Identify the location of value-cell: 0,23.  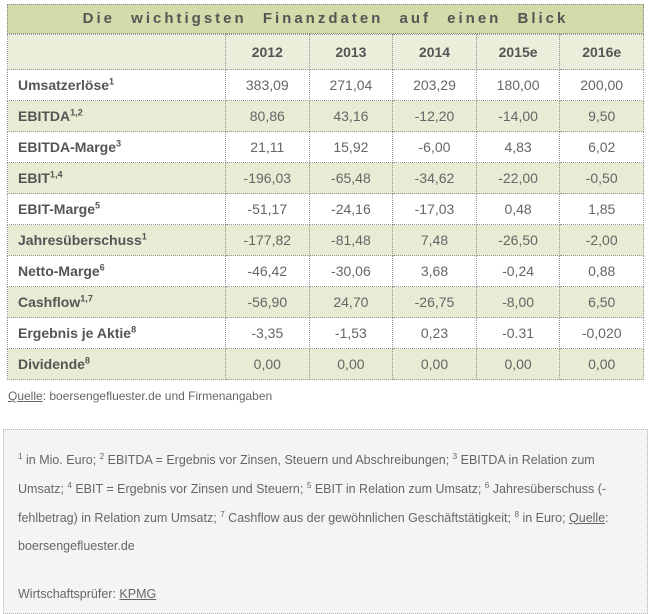
(434, 333).